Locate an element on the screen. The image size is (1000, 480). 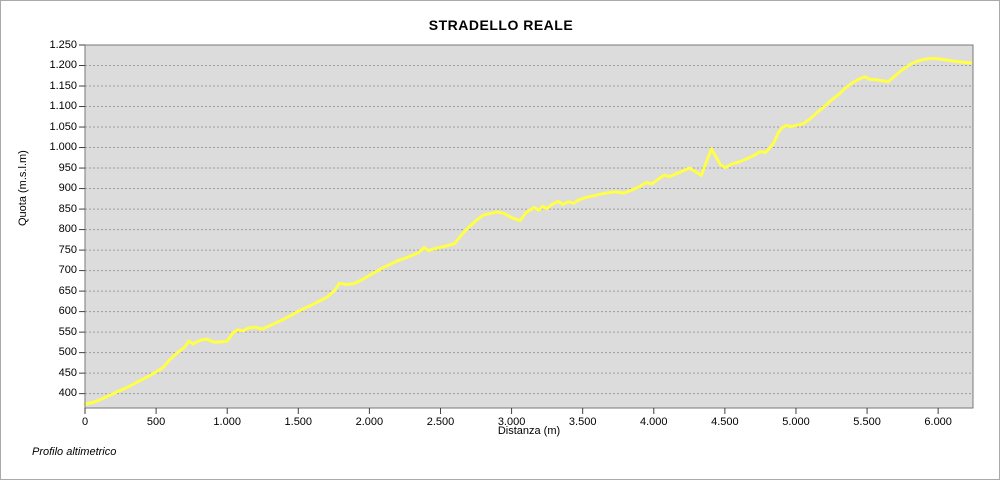
x-tick-label: 3.000 is located at coordinates (511, 422).